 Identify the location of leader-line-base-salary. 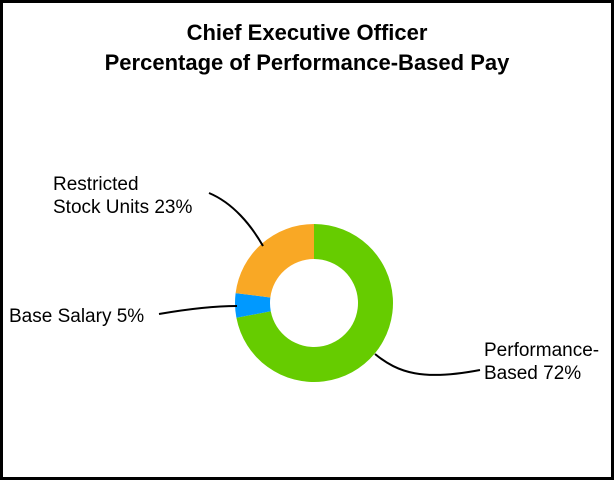
(198, 310).